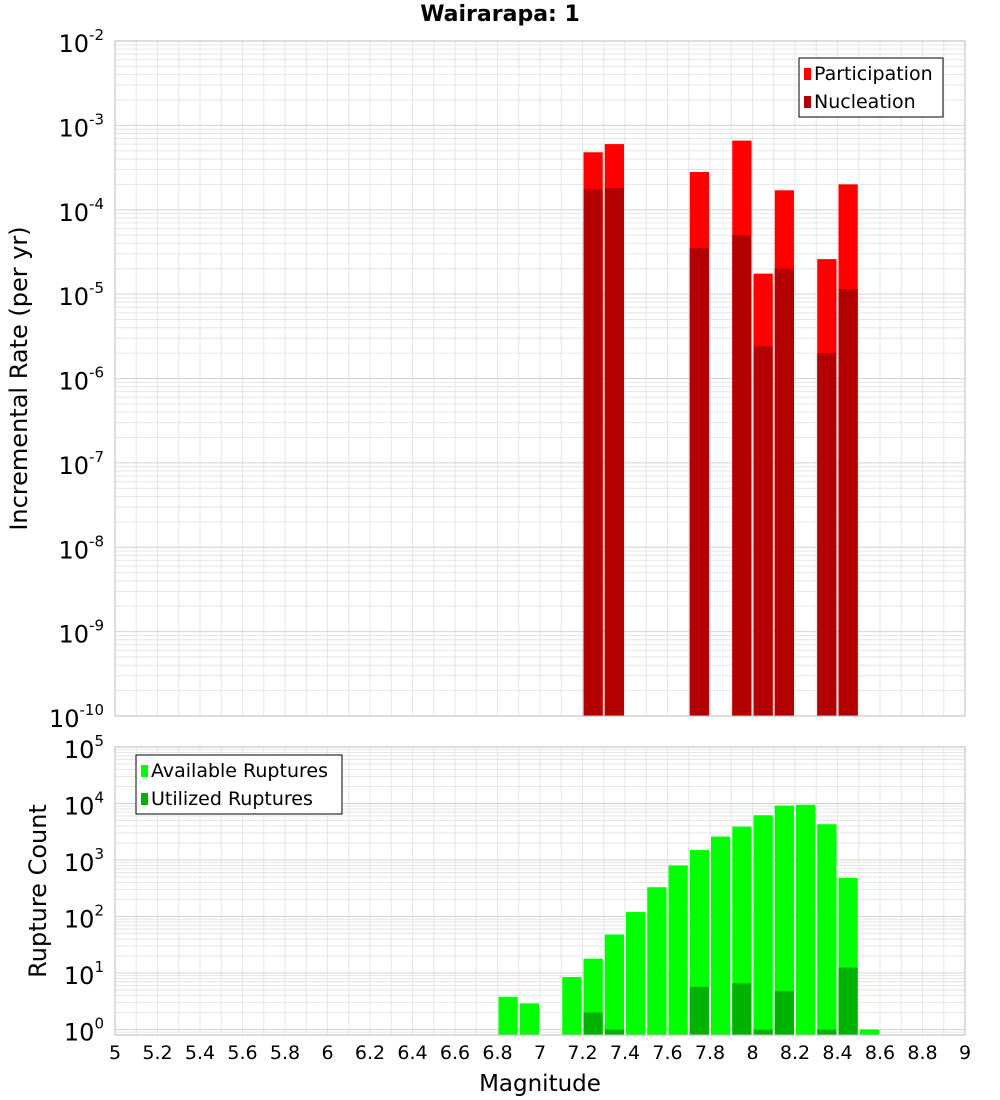 The width and height of the screenshot is (1000, 1100). Describe the element at coordinates (232, 799) in the screenshot. I see `count-legend-label: Utilized Ruptures` at that location.